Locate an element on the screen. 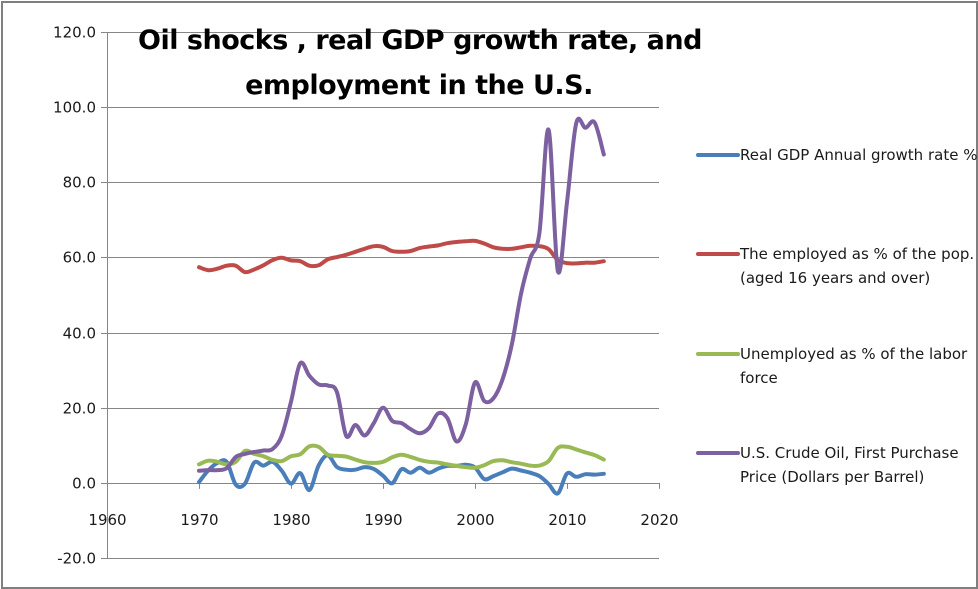 This screenshot has height=589, width=978. y-tick-label: 100.0 is located at coordinates (74, 108).